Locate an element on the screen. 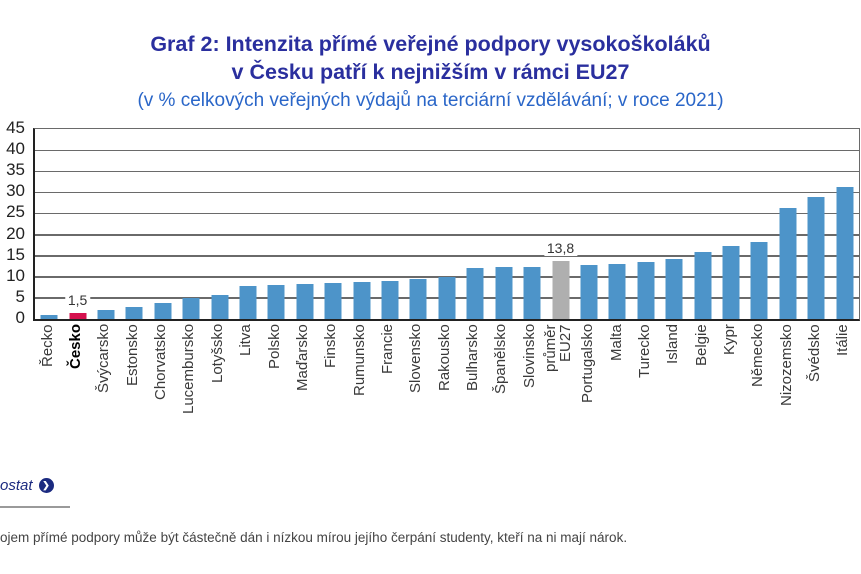  bar-column-cesko: 1,5 is located at coordinates (77, 224).